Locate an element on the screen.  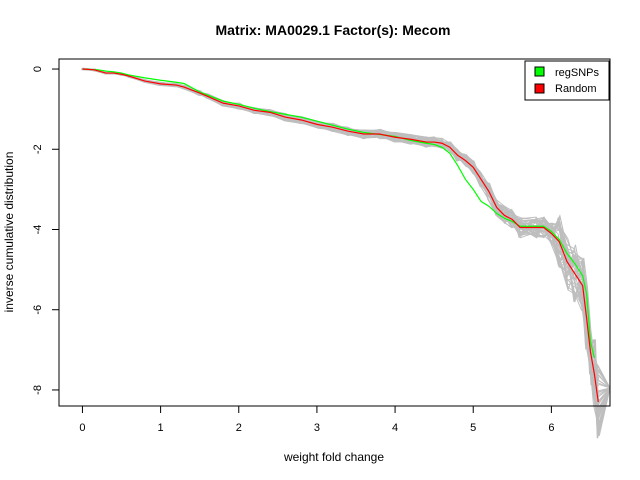
x-tick-label: 1 is located at coordinates (161, 428).